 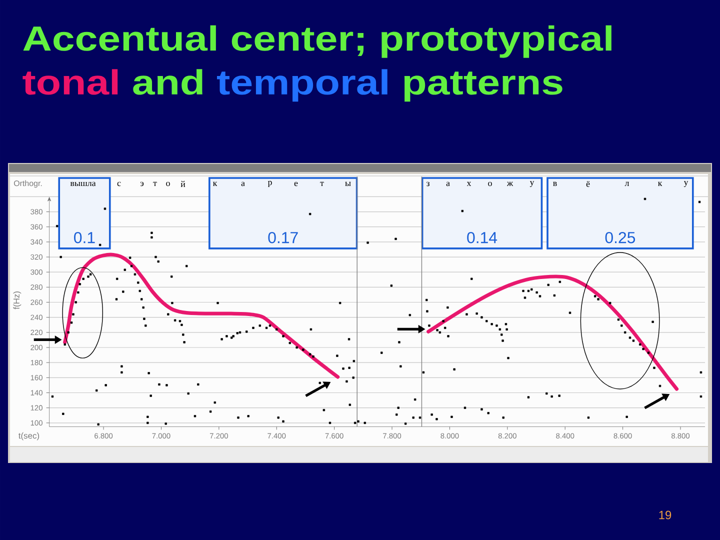 What do you see at coordinates (482, 238) in the screenshot?
I see `band-label: 0.14` at bounding box center [482, 238].